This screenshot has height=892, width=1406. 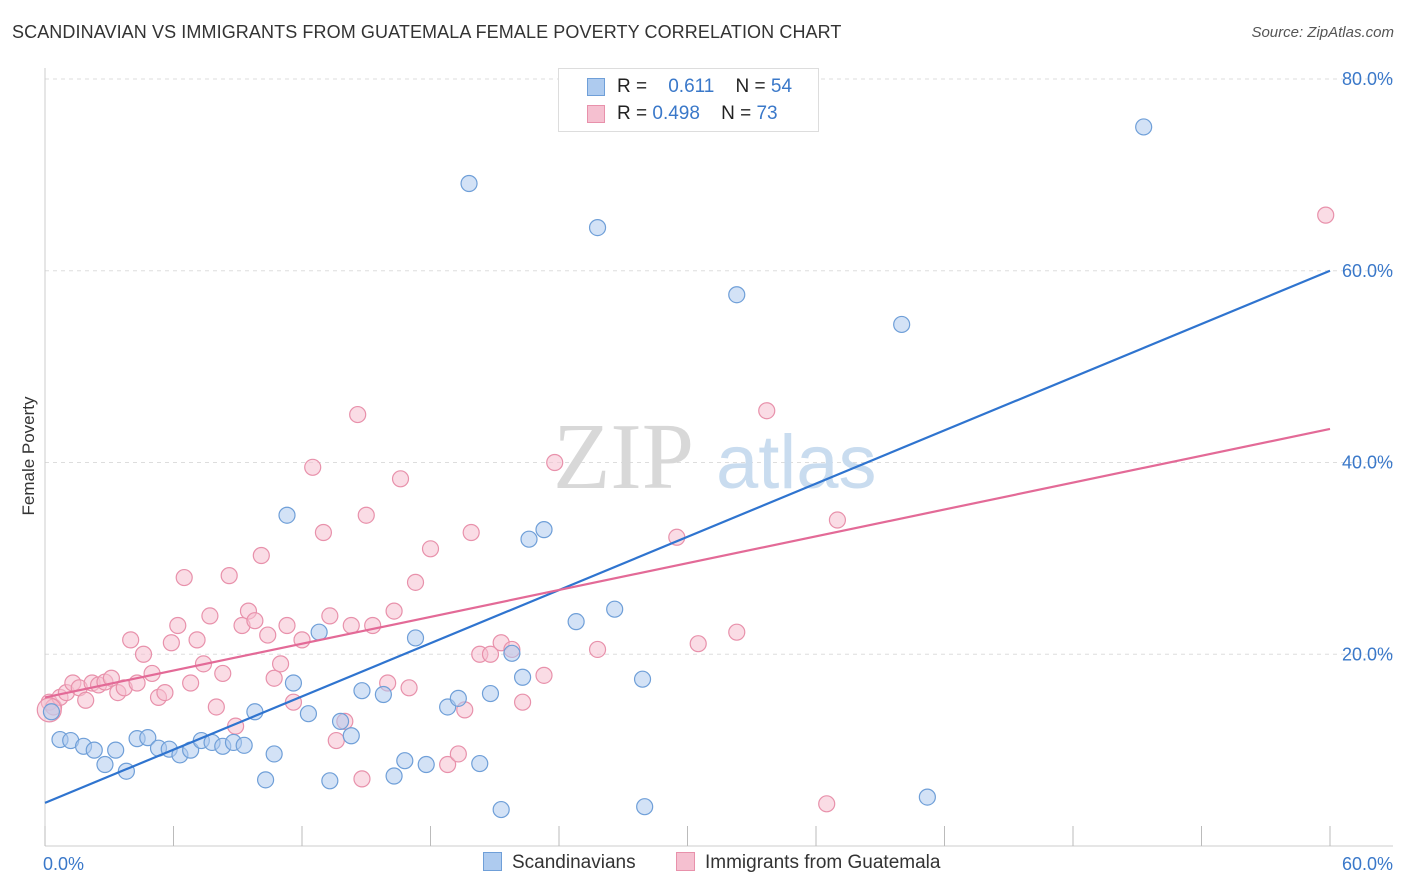 I want to click on legend-n-label: N =, so click(x=736, y=113).